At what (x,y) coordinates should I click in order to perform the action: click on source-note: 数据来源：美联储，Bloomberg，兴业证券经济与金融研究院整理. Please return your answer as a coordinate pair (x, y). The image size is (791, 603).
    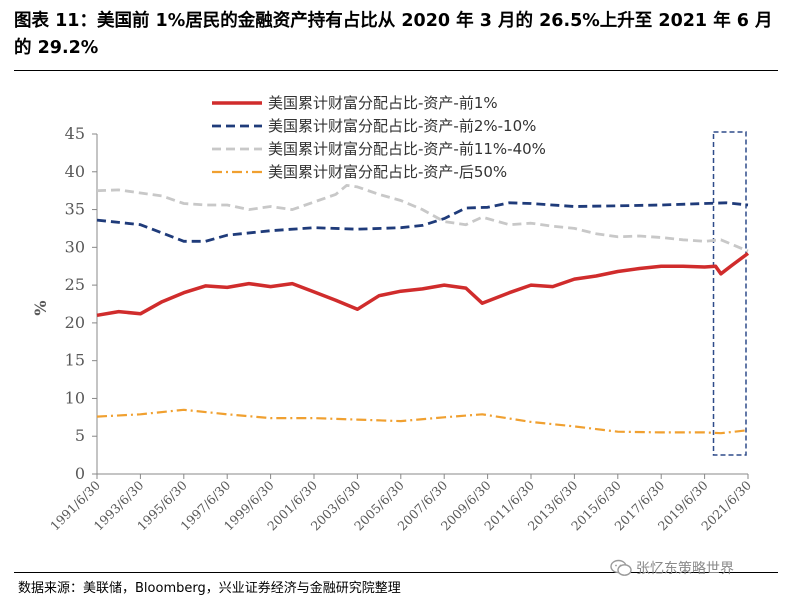
    Looking at the image, I should click on (209, 588).